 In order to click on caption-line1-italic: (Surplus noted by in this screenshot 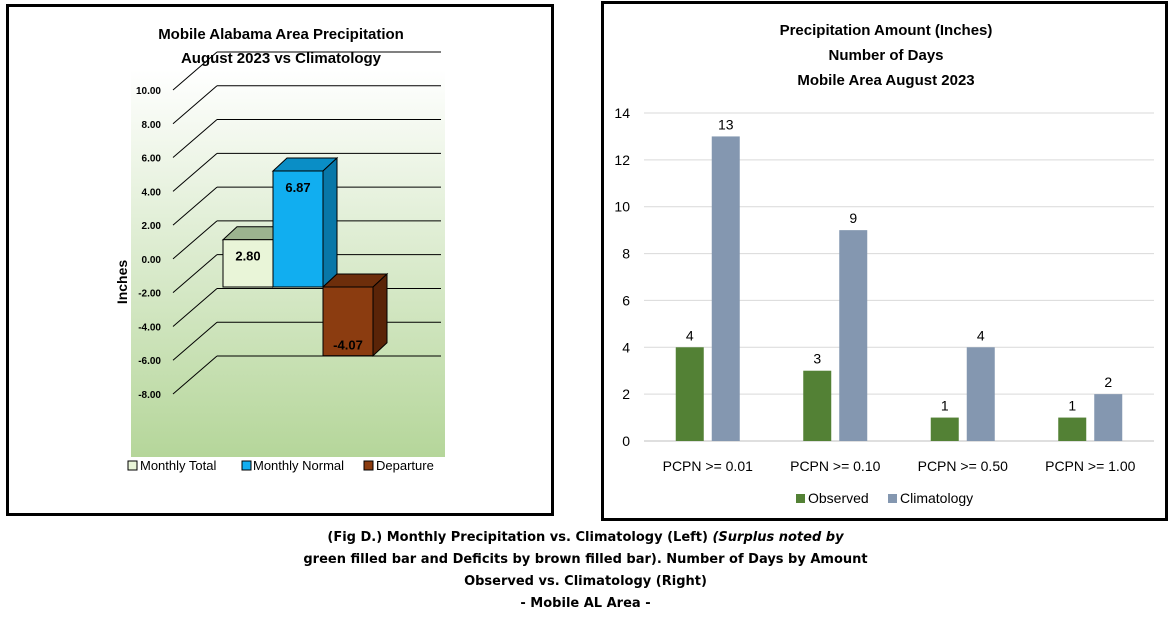, I will do `click(778, 537)`.